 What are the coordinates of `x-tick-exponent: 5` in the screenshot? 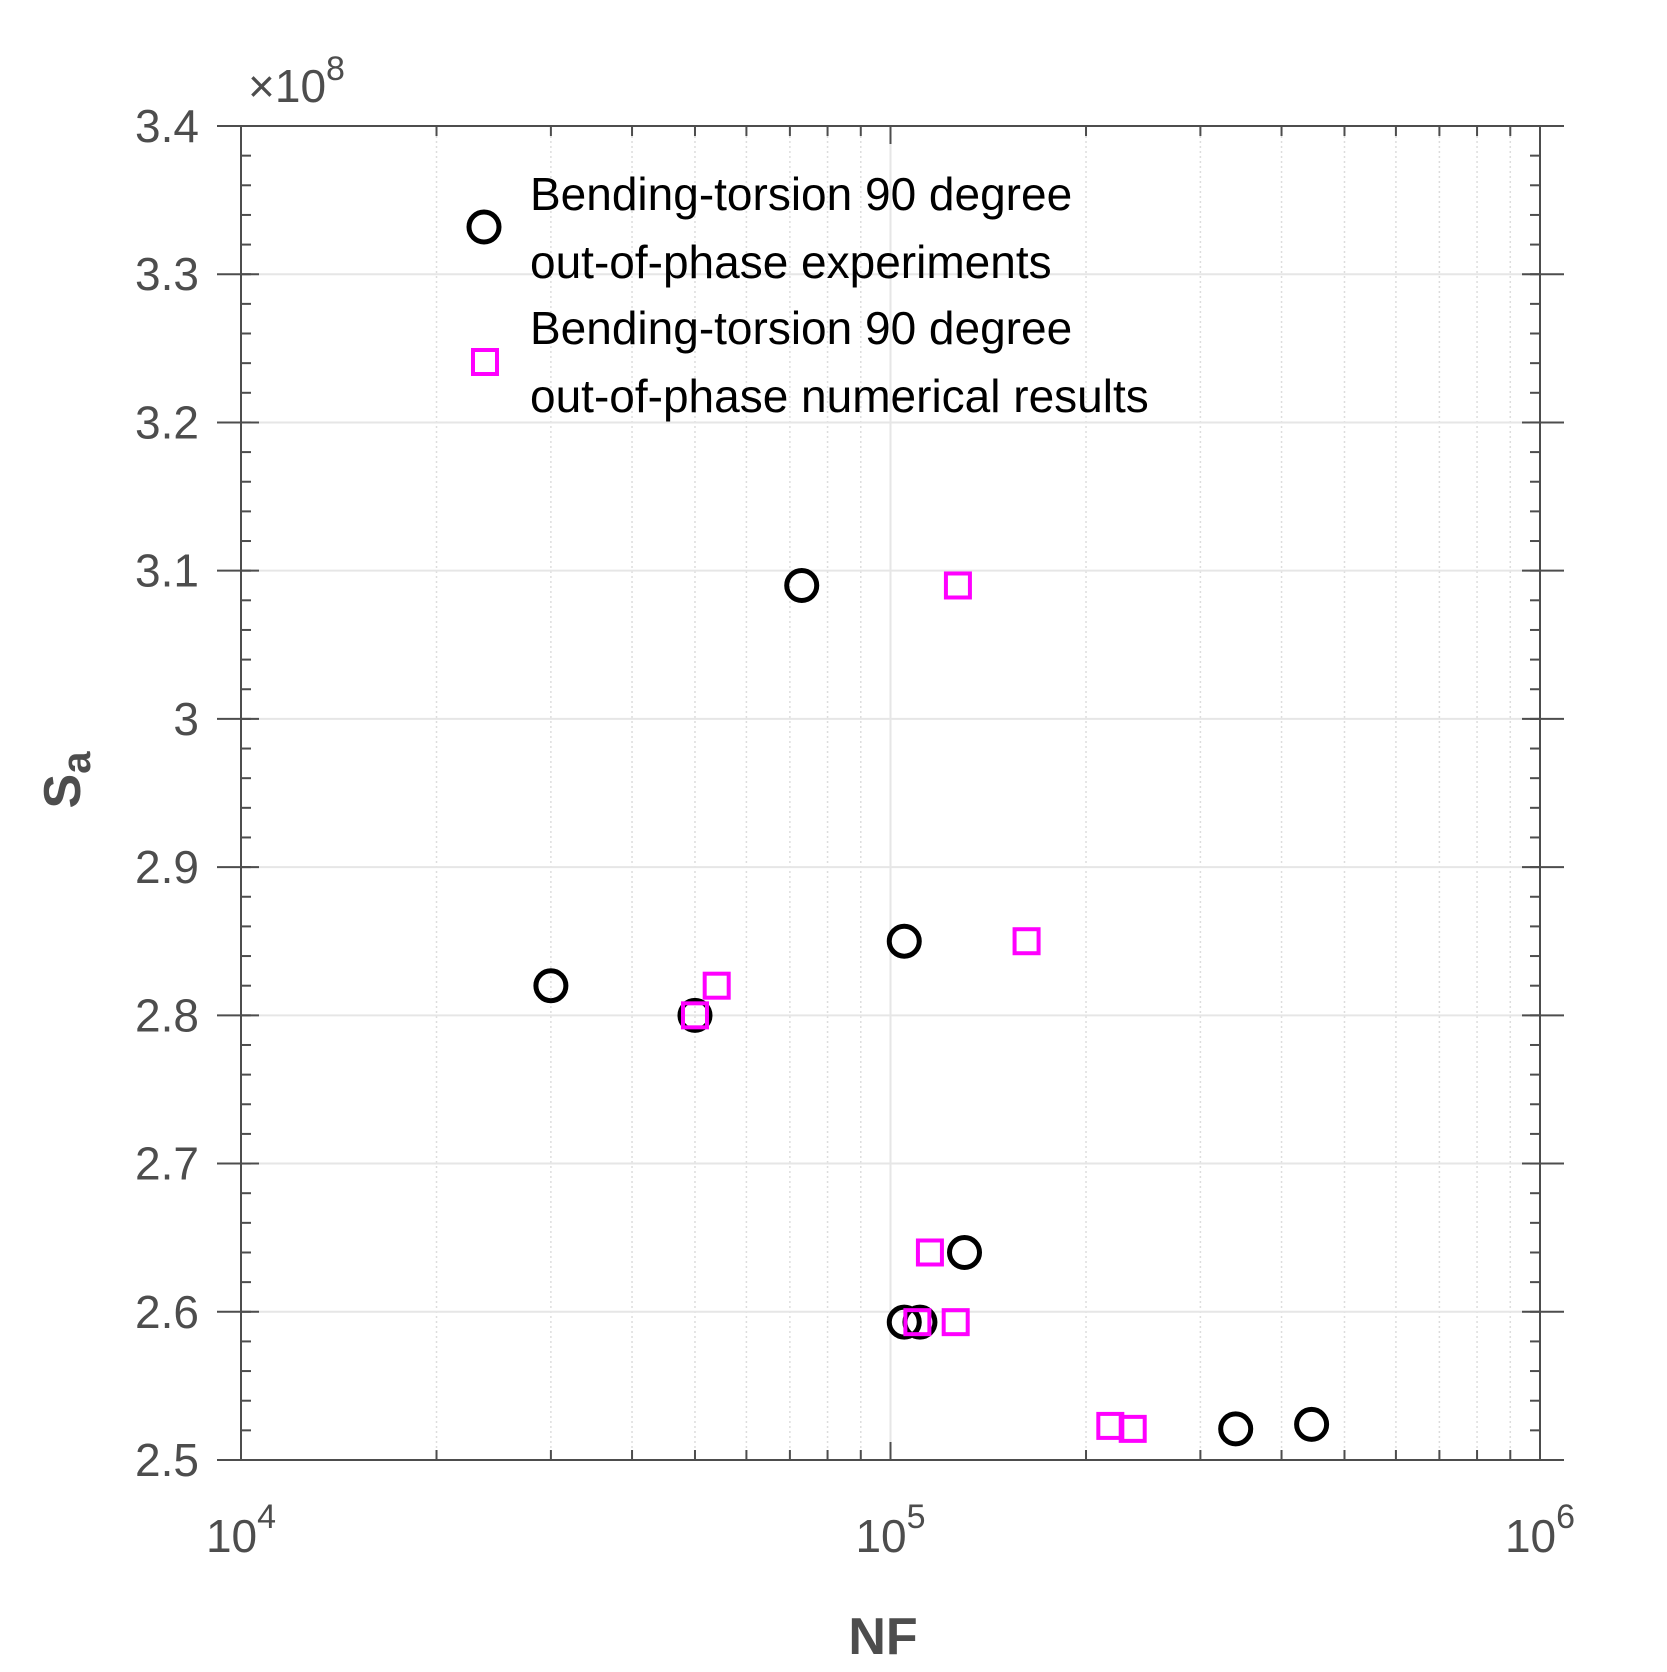 It's located at (916, 1517).